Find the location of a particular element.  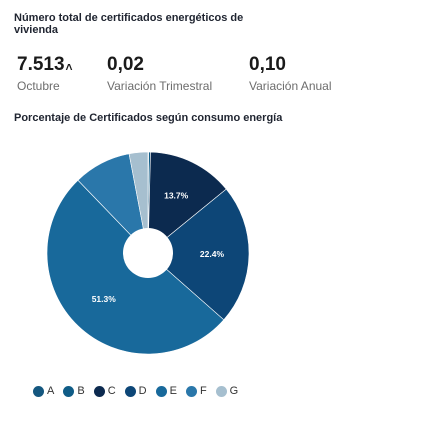

legend-item-A: A is located at coordinates (43, 391).